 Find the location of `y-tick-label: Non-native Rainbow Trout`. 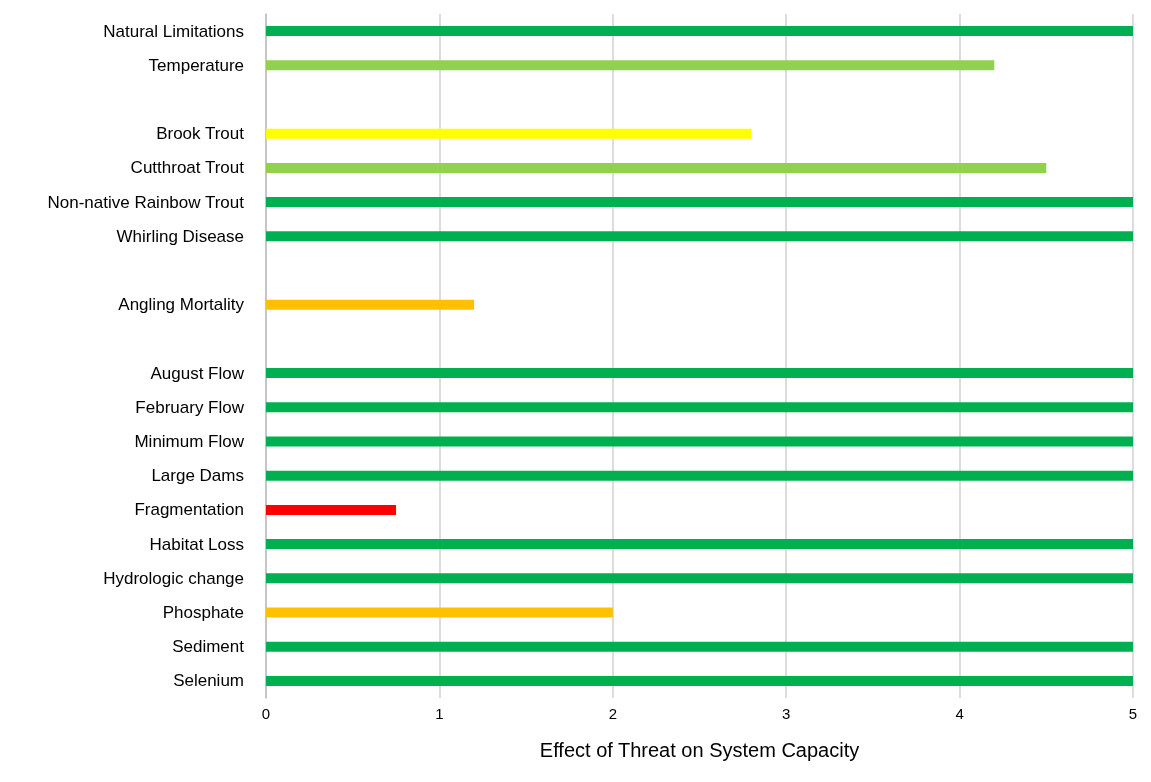

y-tick-label: Non-native Rainbow Trout is located at coordinates (146, 202).